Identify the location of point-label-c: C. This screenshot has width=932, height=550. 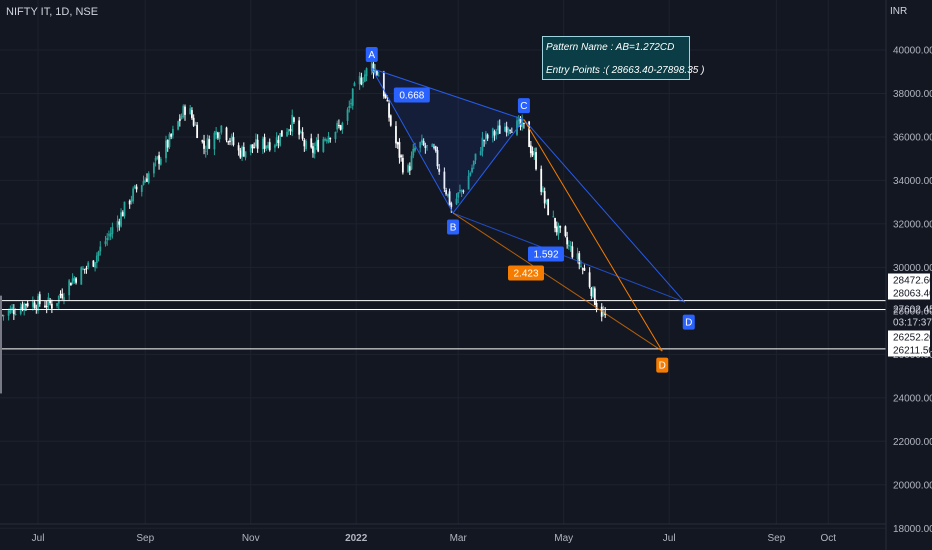
(523, 106).